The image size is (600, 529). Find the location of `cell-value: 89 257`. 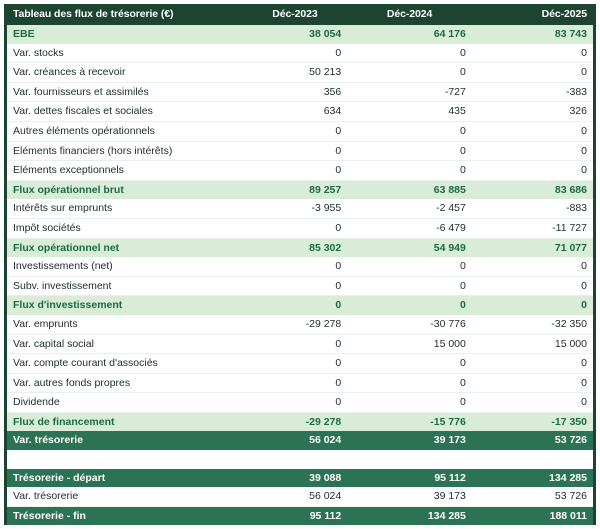

cell-value: 89 257 is located at coordinates (325, 189).